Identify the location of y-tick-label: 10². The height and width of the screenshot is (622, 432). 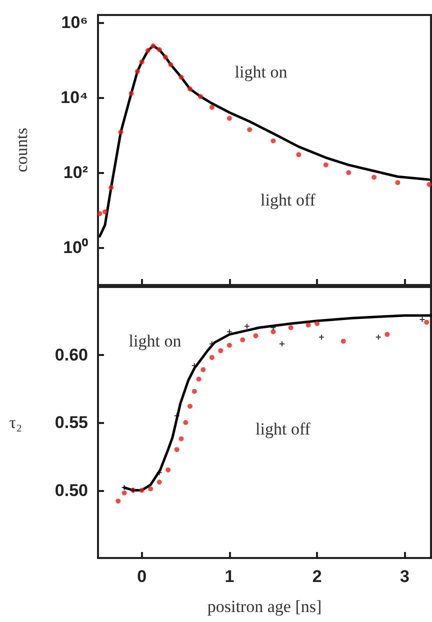
(75, 172).